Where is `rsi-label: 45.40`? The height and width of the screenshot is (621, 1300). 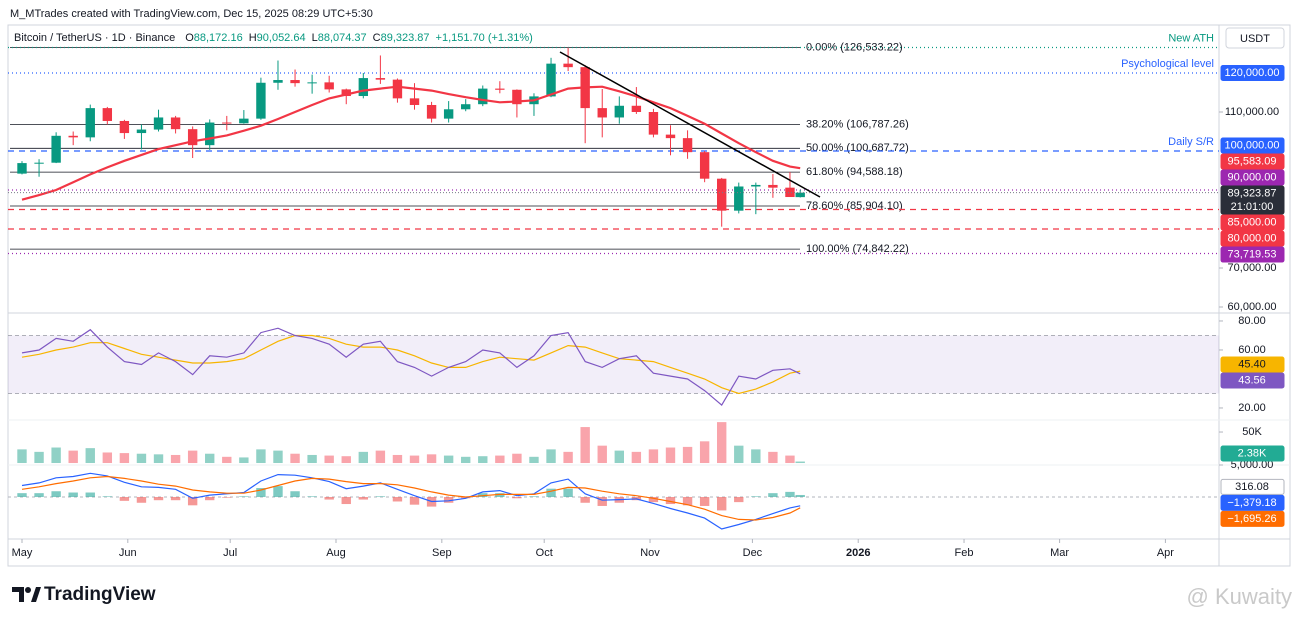 rsi-label: 45.40 is located at coordinates (1252, 364).